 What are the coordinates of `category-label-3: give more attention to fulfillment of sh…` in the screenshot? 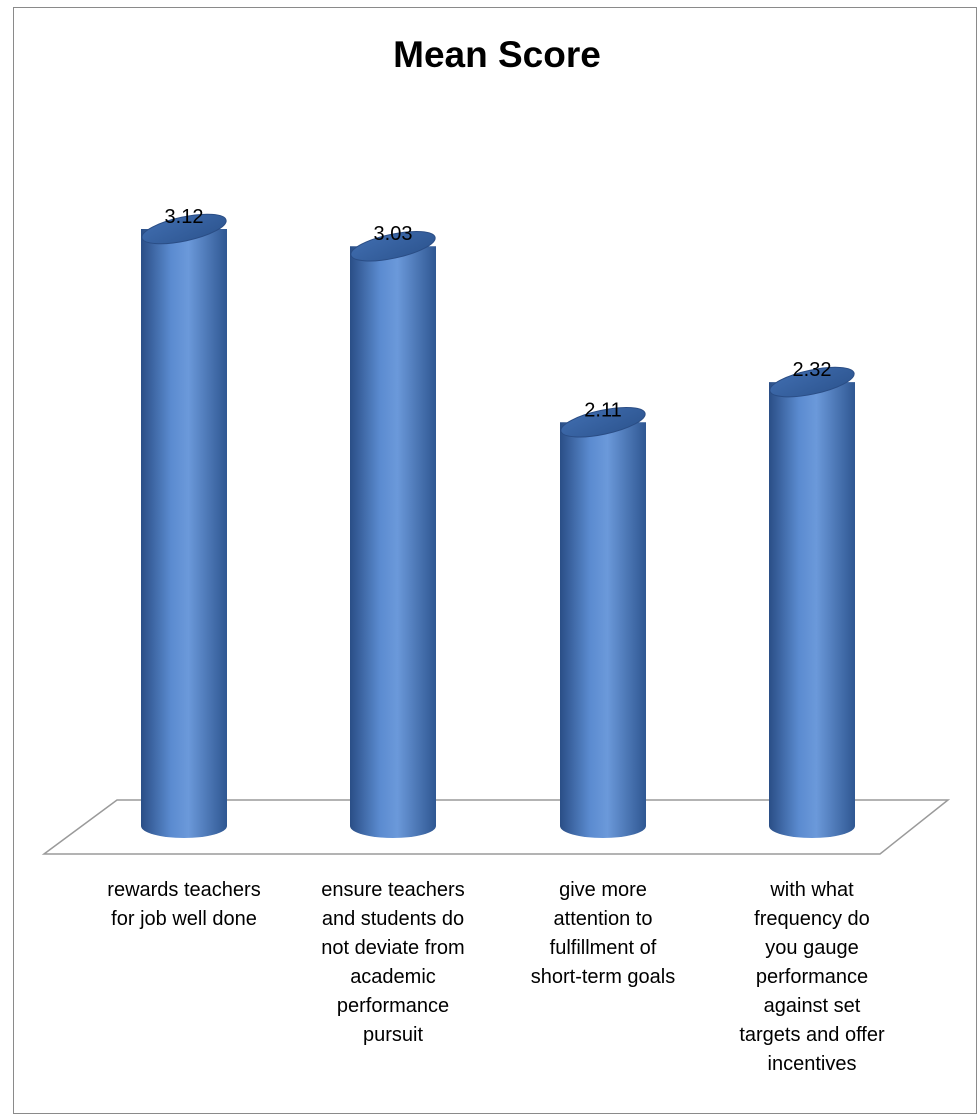 It's located at (603, 933).